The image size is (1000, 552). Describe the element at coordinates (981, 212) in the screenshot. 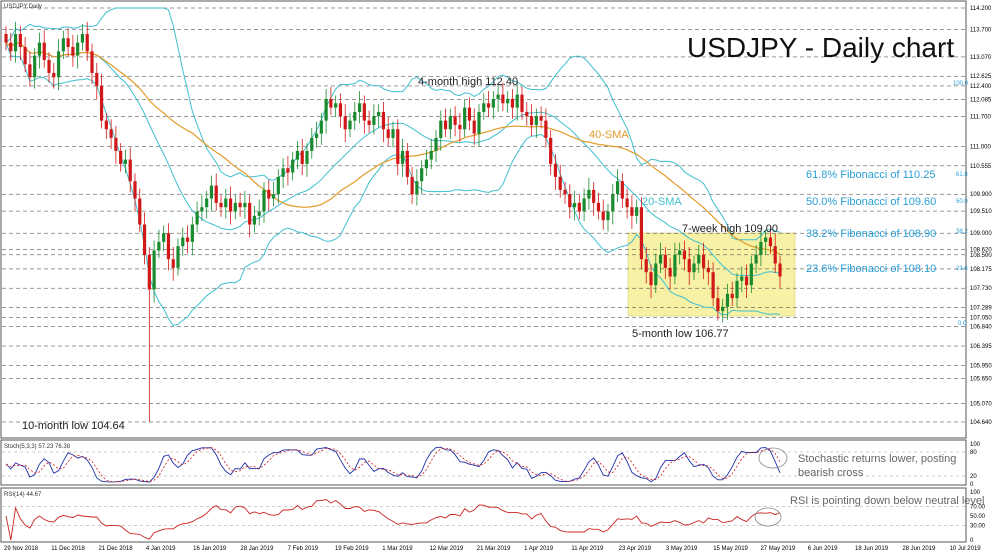

I see `price-tick-label: 109.510` at that location.